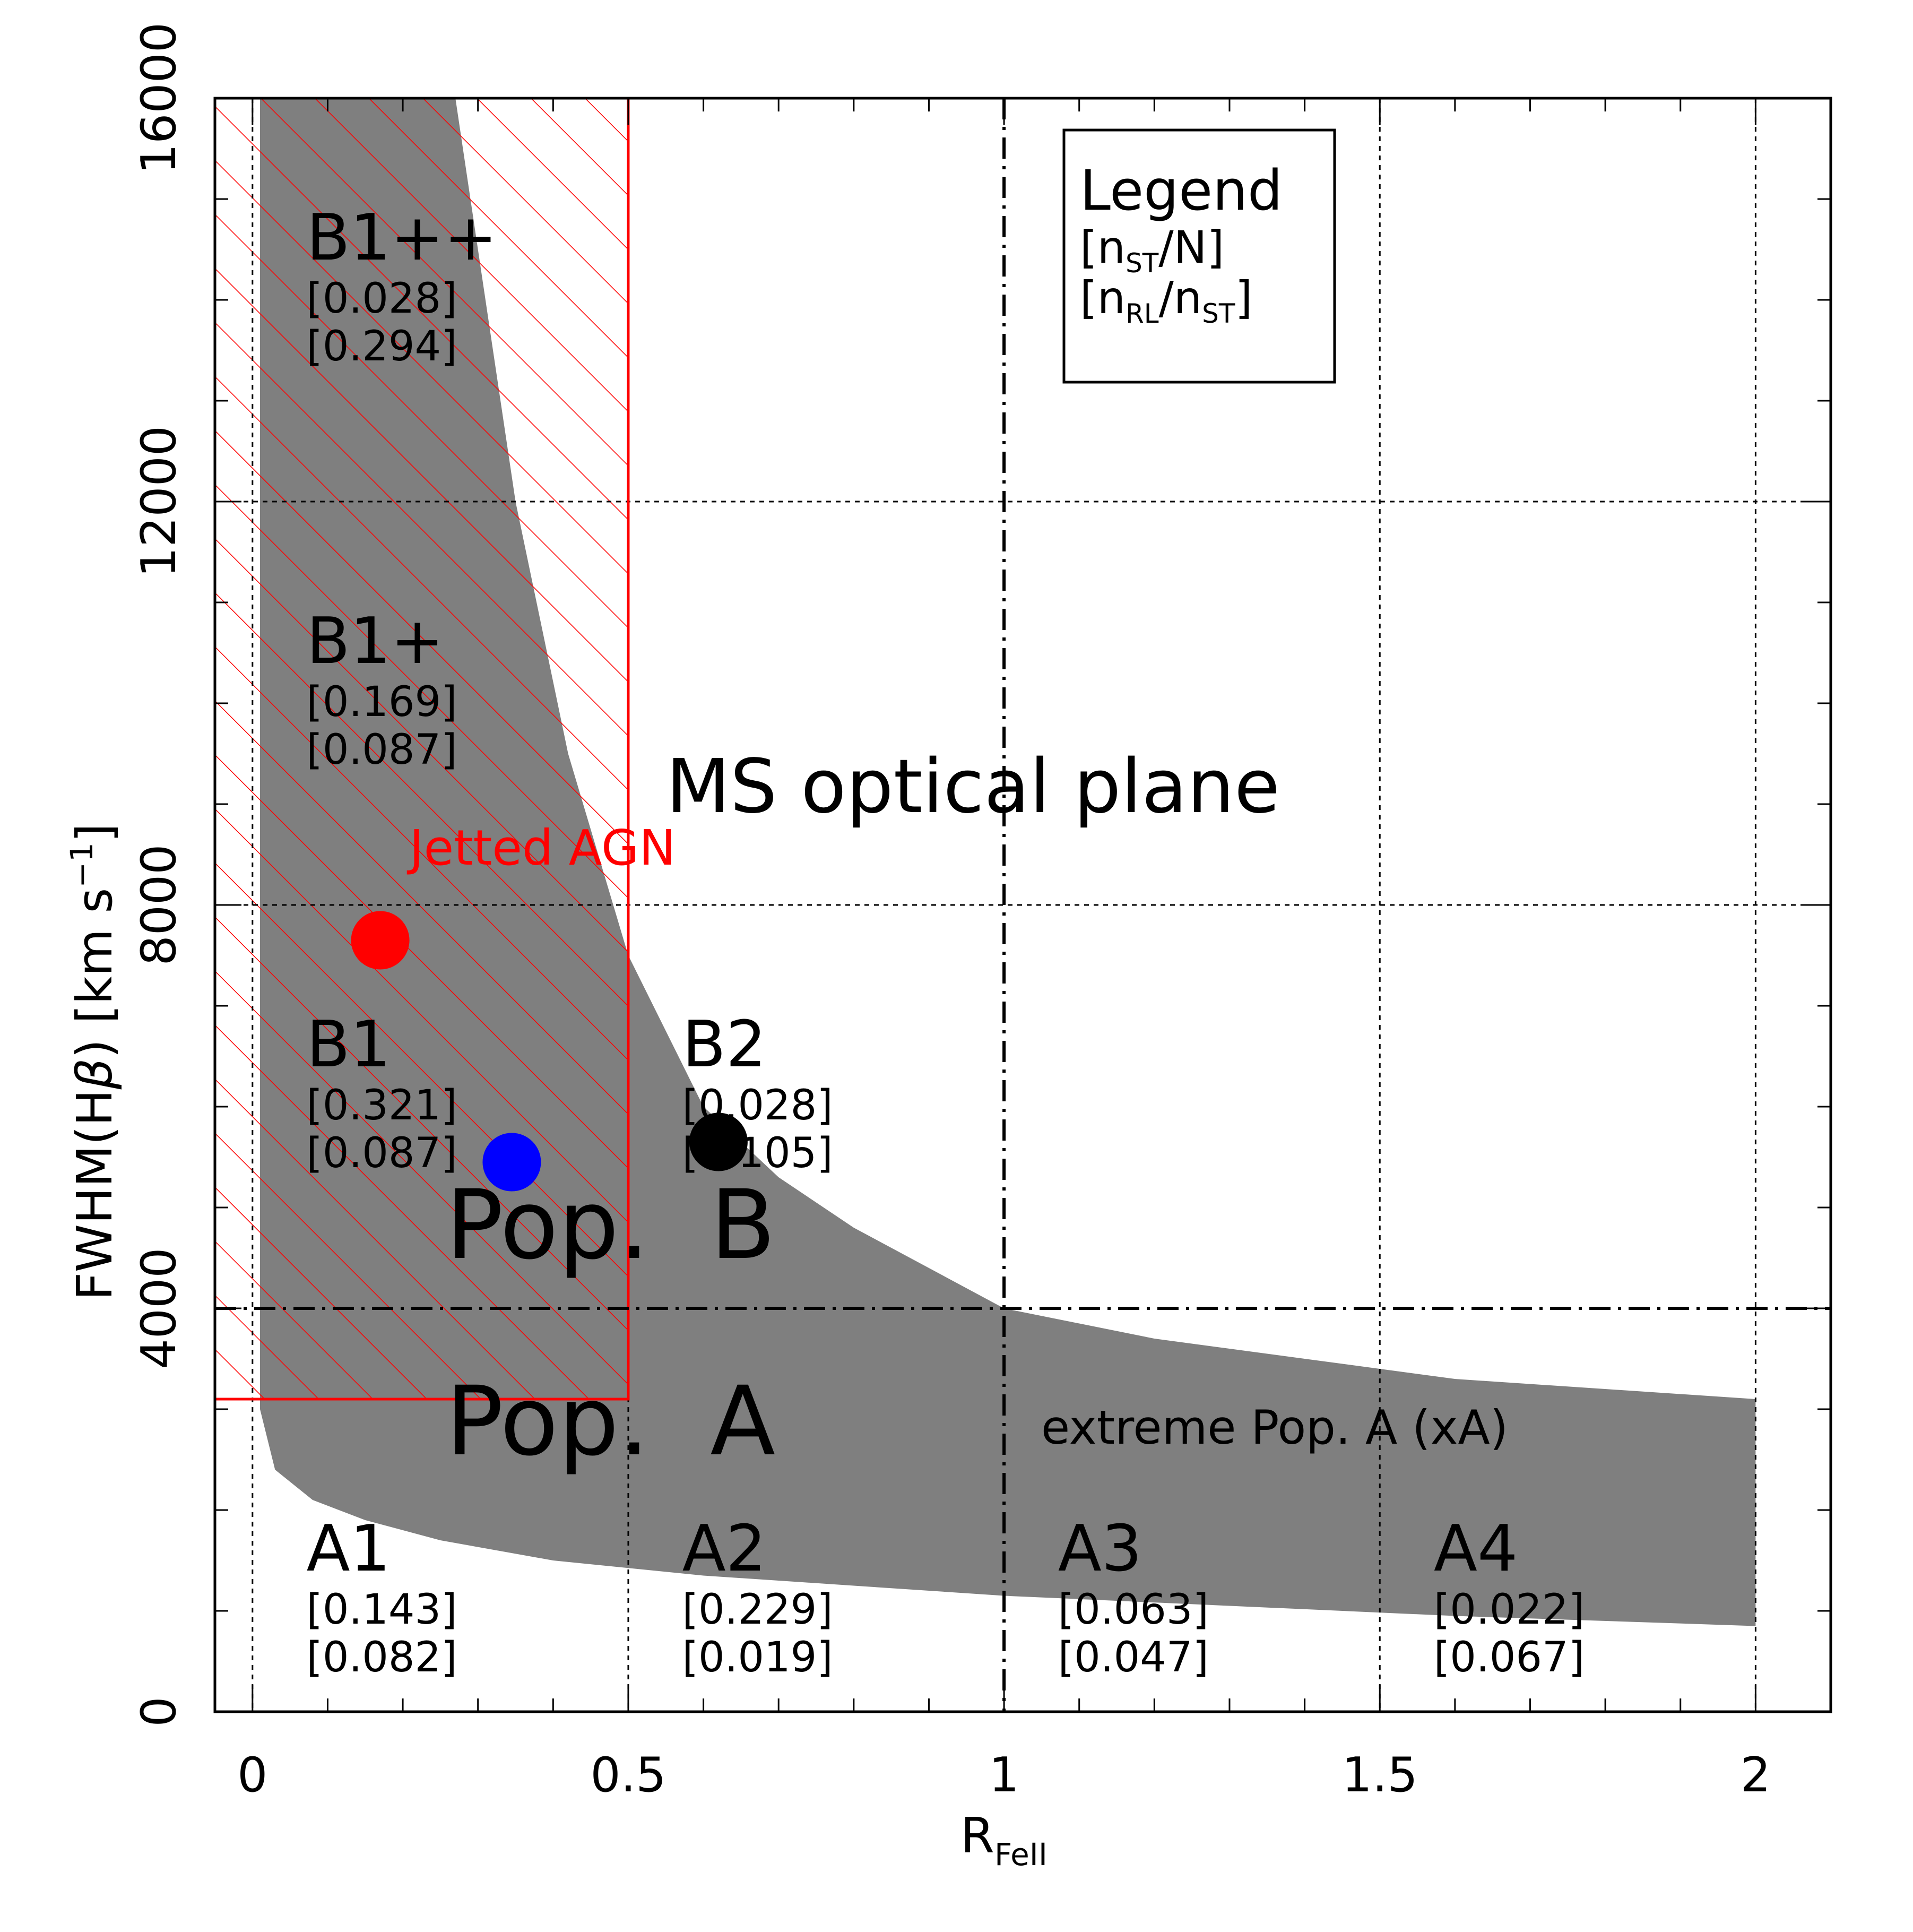  I want to click on legend-line-2: [nRL/nST], so click(1166, 300).